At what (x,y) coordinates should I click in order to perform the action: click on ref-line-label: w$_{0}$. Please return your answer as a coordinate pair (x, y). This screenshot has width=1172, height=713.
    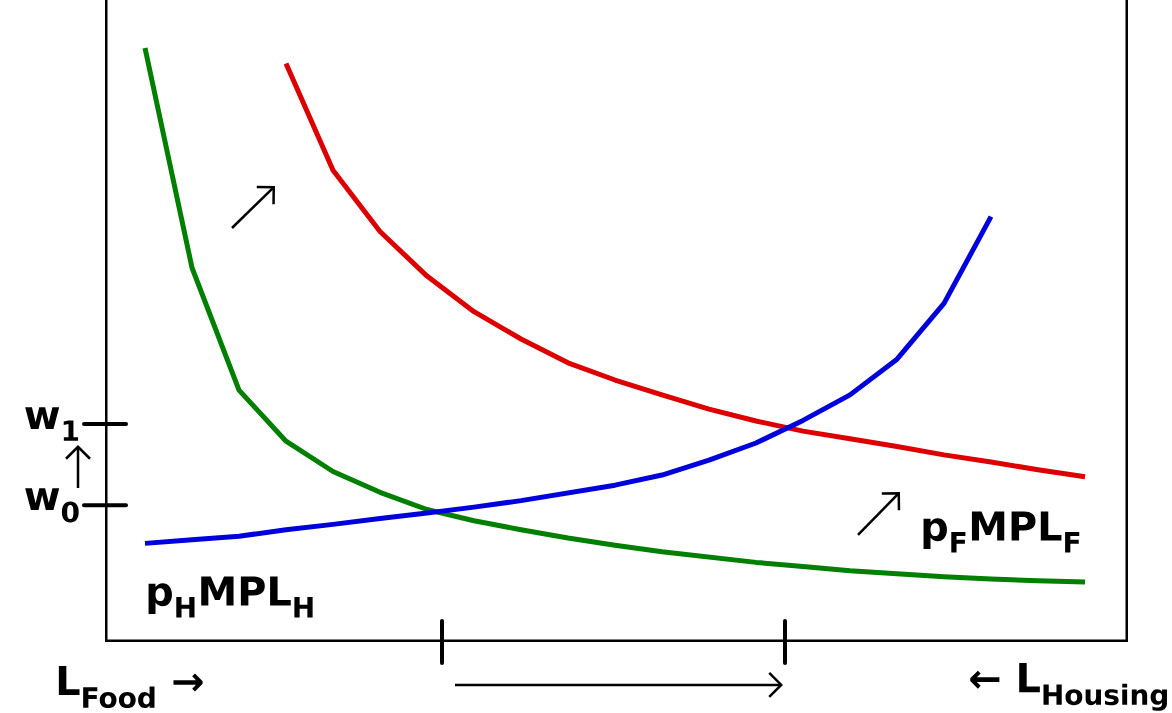
    Looking at the image, I should click on (52, 505).